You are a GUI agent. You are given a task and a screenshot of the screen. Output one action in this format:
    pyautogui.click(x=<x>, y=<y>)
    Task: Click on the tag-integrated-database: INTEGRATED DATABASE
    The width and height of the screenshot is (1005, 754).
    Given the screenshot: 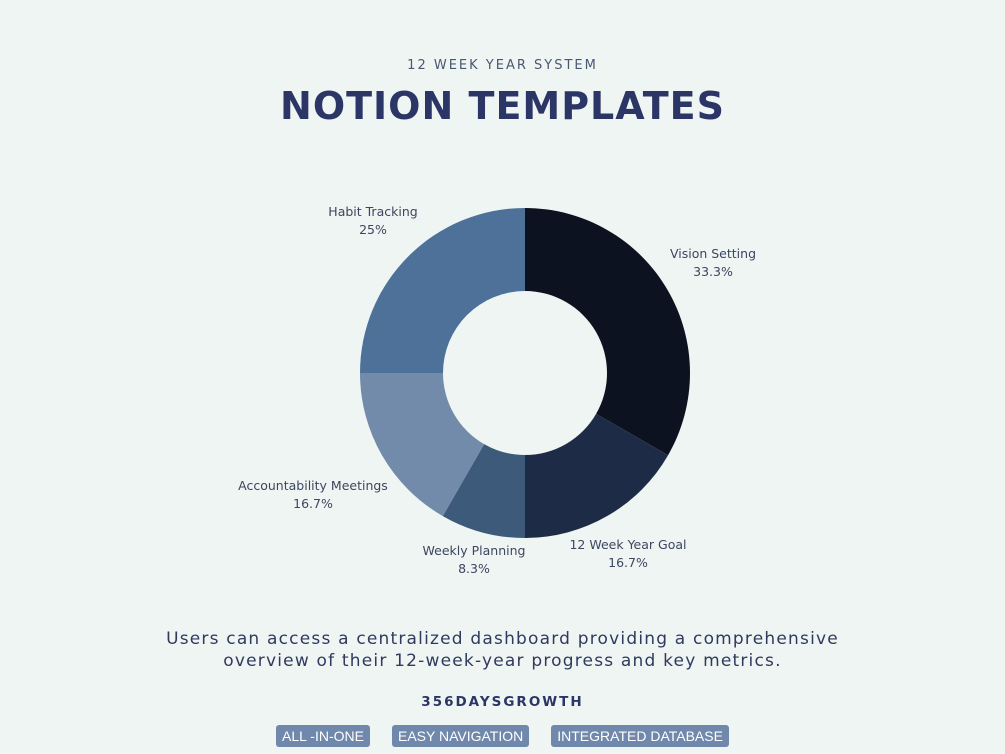 What is the action you would take?
    pyautogui.click(x=640, y=736)
    